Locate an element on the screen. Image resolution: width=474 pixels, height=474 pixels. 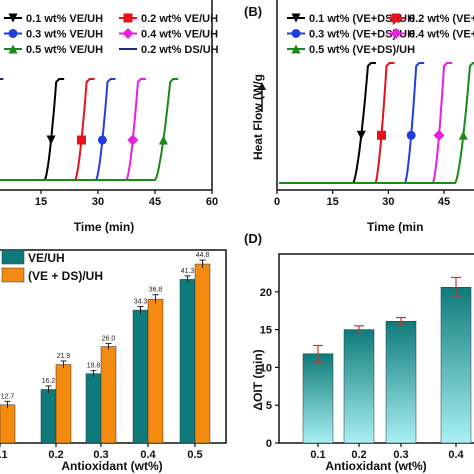
data-label: 36.8 is located at coordinates (156, 290).